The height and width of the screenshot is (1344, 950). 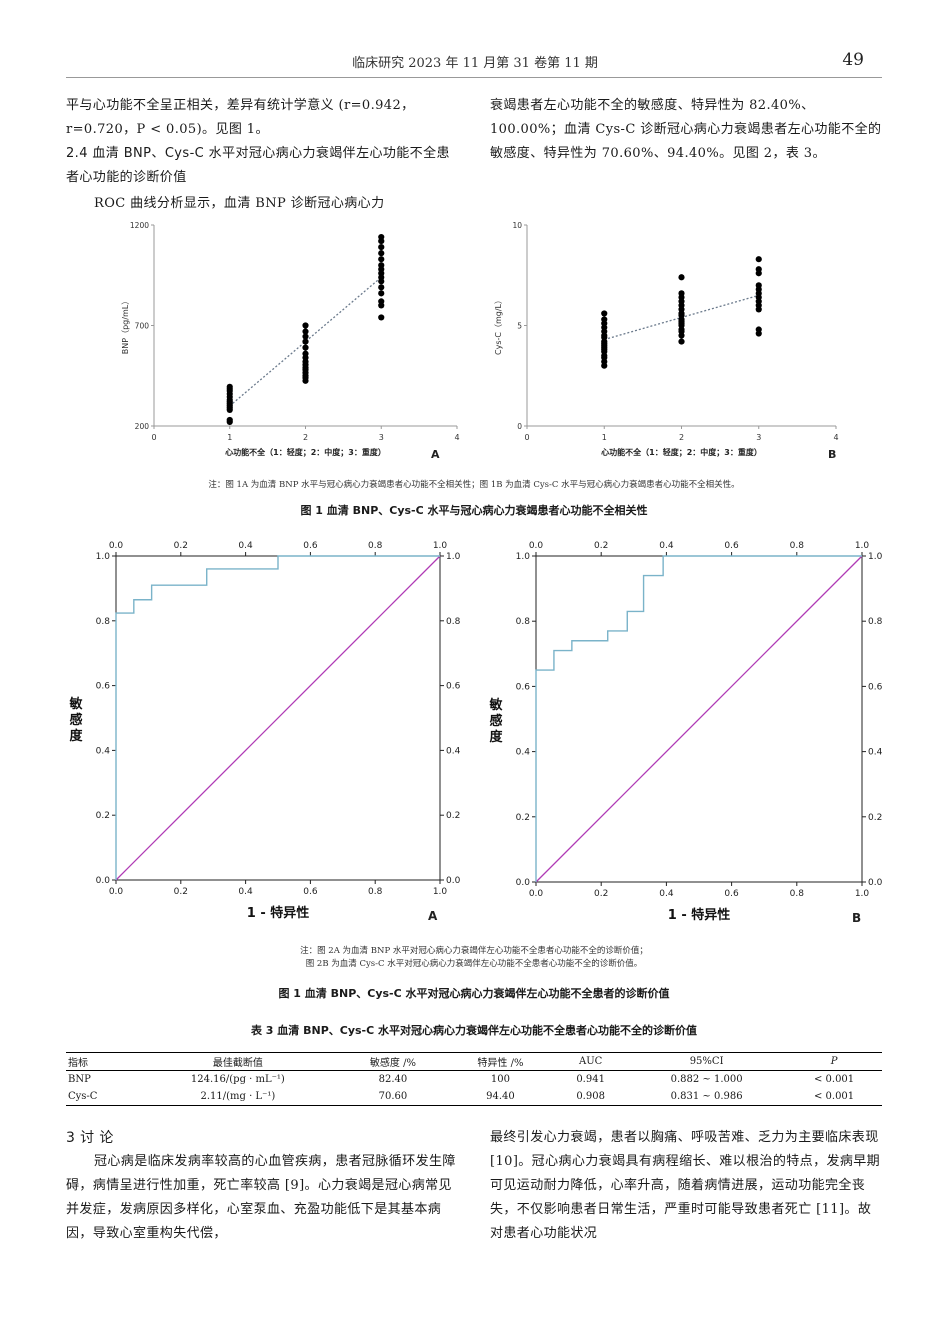 I want to click on y-tick-label: 0.6, so click(x=523, y=687).